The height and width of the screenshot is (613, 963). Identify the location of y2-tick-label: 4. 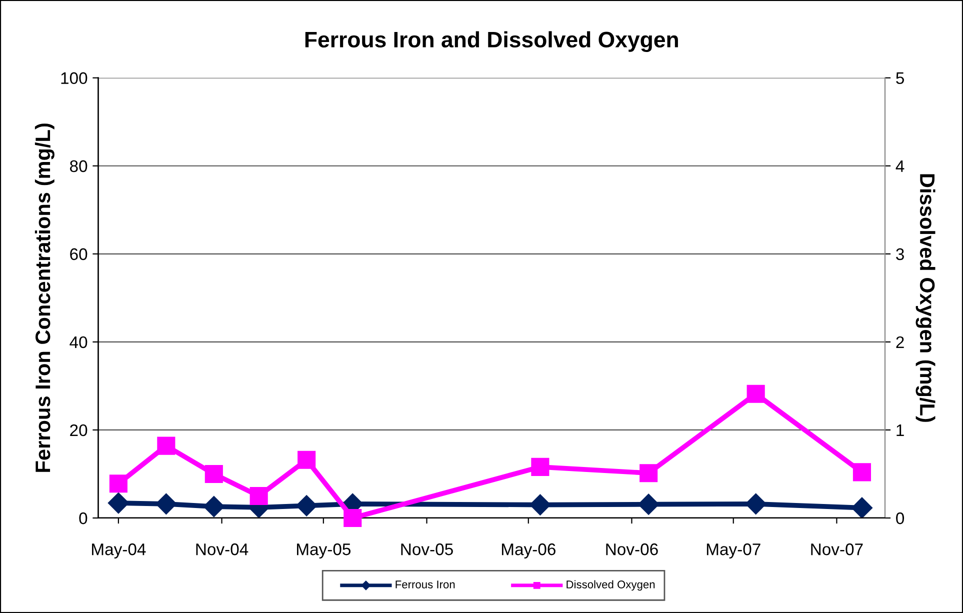
(900, 166).